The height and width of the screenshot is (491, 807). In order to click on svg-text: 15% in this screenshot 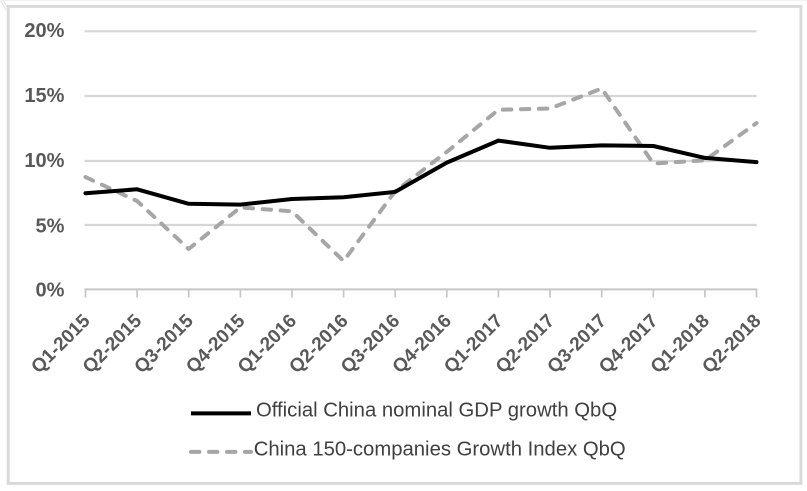, I will do `click(44, 96)`.